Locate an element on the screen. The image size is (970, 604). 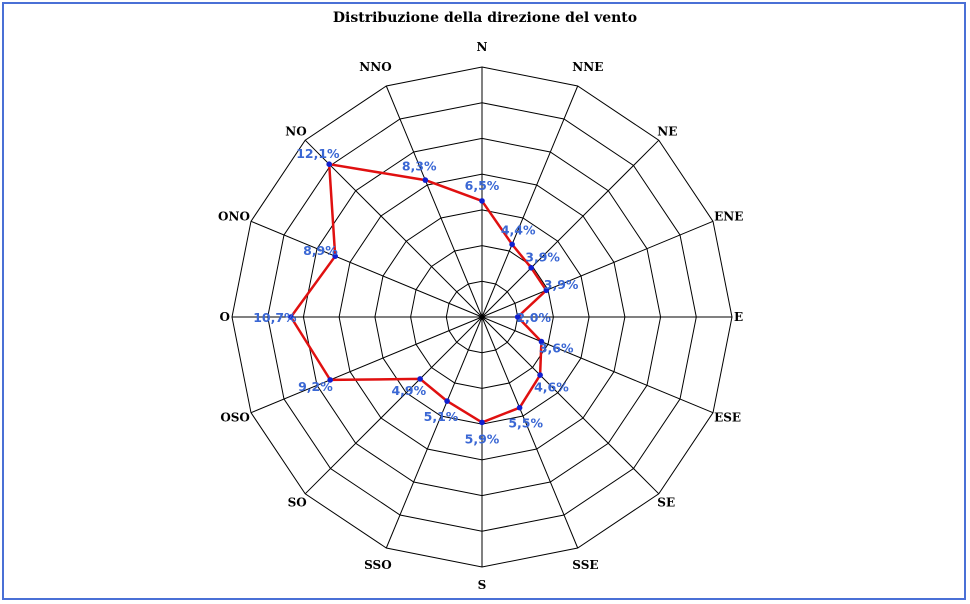
data-point-s is located at coordinates (482, 422).